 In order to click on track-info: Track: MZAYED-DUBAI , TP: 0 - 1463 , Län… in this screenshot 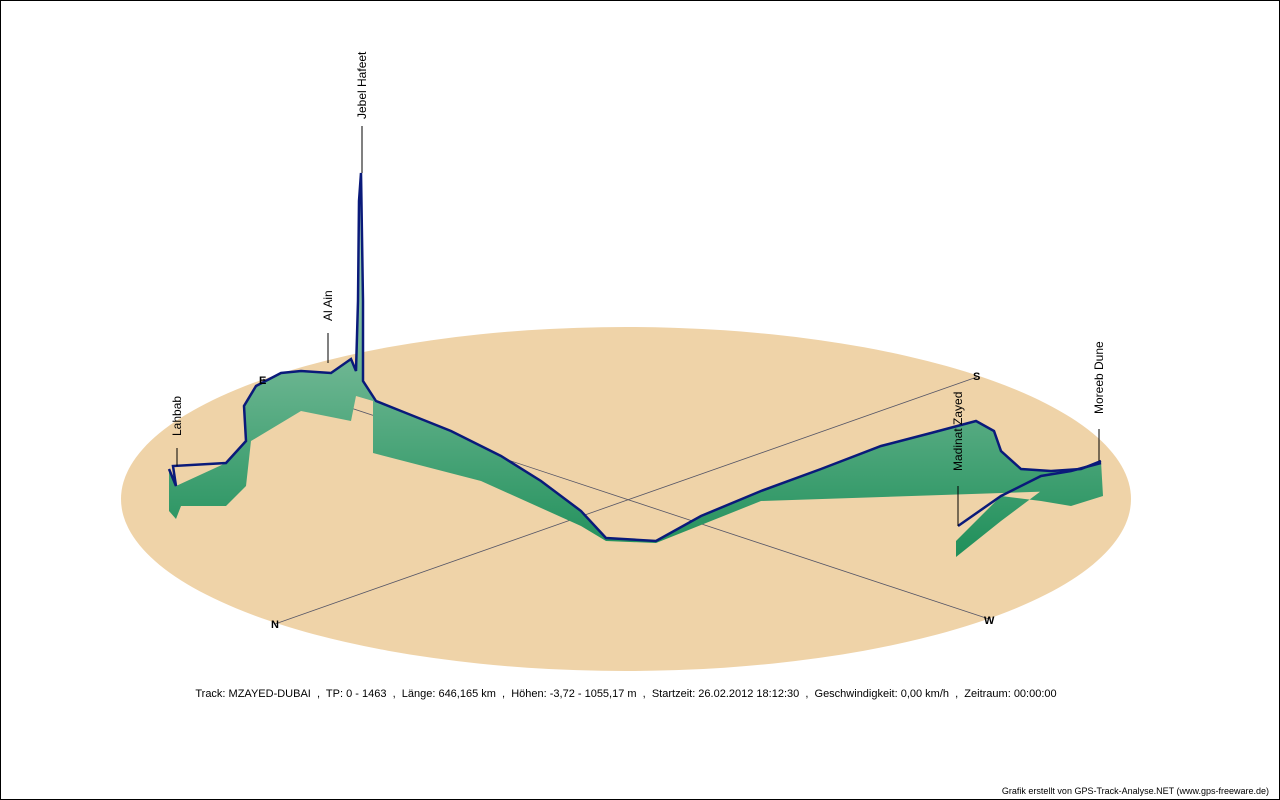, I will do `click(625, 694)`.